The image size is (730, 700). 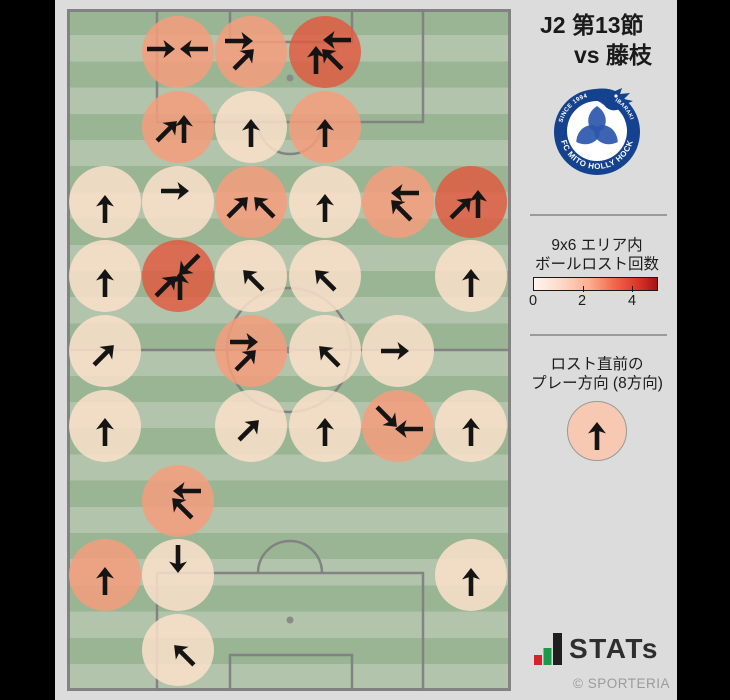 I want to click on direction-example-circle, so click(x=597, y=431).